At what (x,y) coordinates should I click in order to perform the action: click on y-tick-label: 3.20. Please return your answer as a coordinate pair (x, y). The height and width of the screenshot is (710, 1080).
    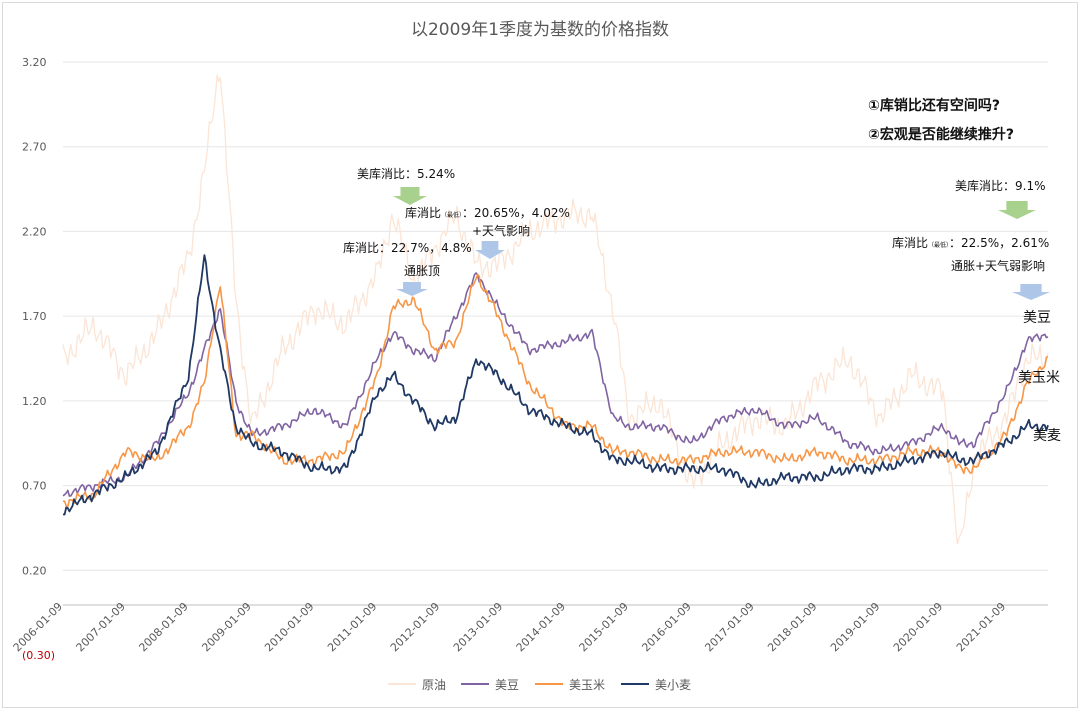
    Looking at the image, I should click on (34, 62).